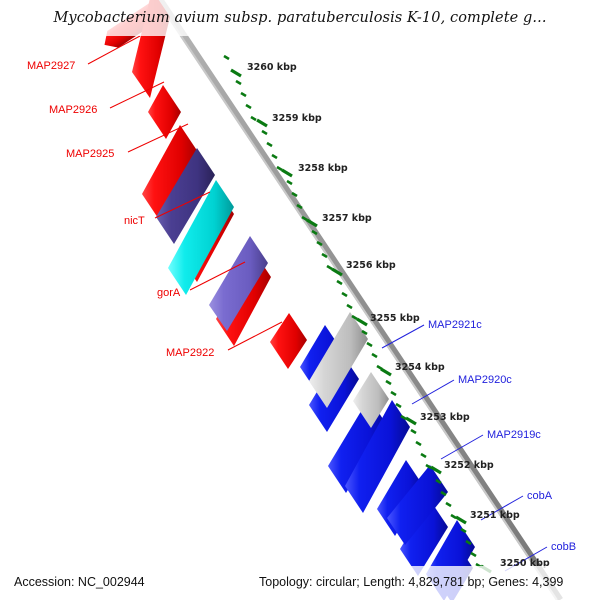  I want to click on gene-label-map2926: MAP2926, so click(73, 110).